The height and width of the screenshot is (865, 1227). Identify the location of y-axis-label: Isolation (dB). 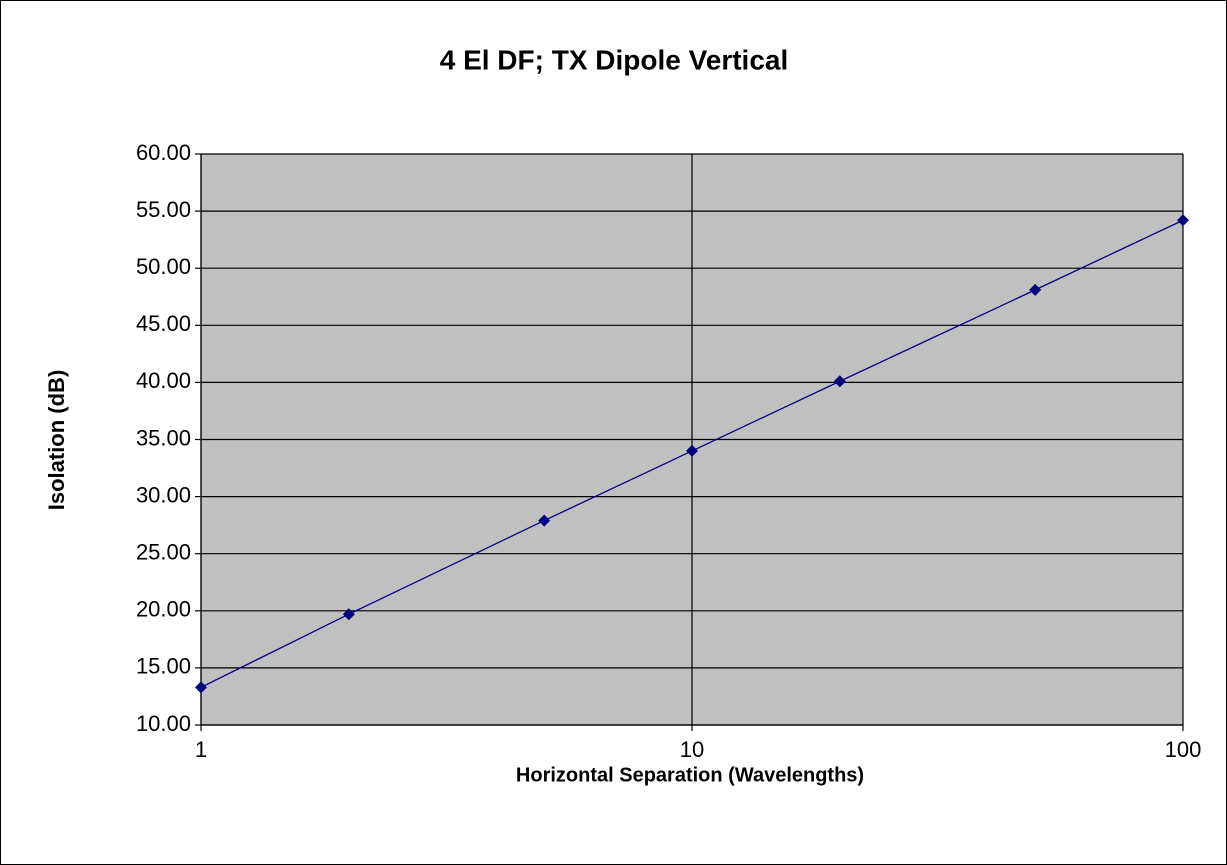
(56, 440).